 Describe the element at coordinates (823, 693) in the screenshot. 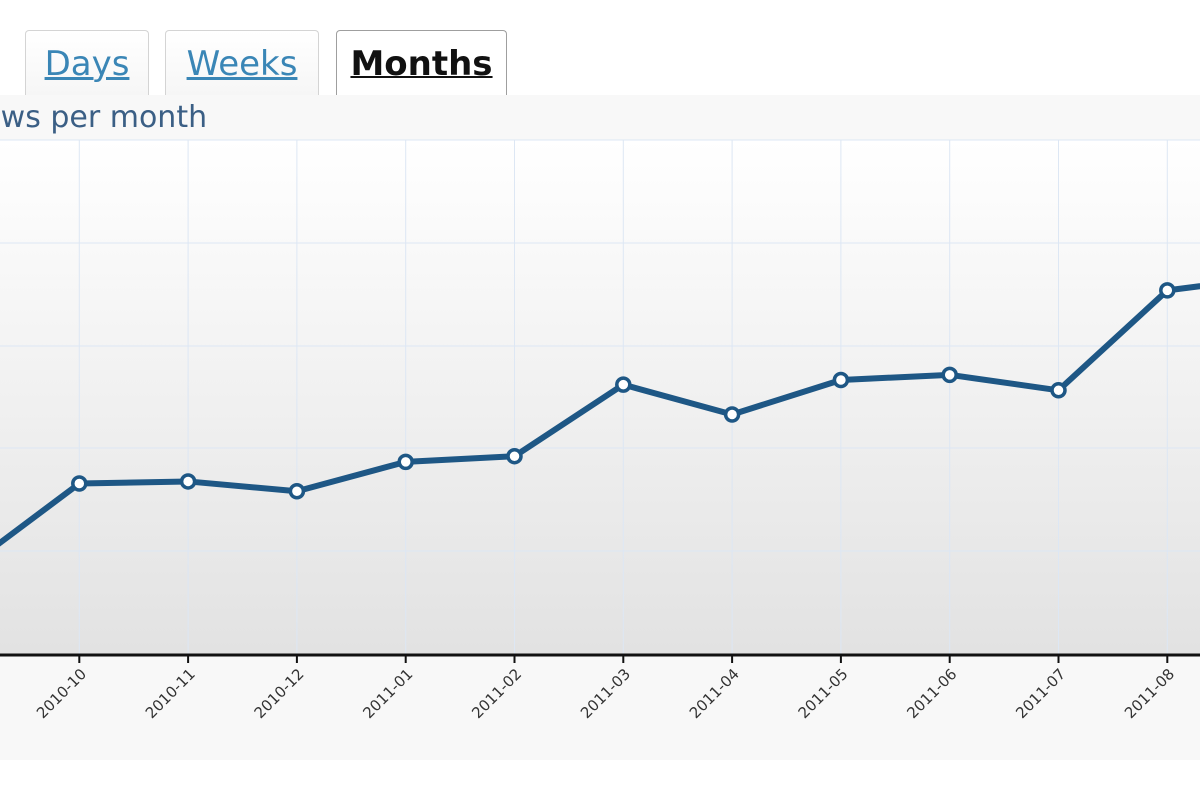

I see `x-tick-label: 2011-05` at that location.